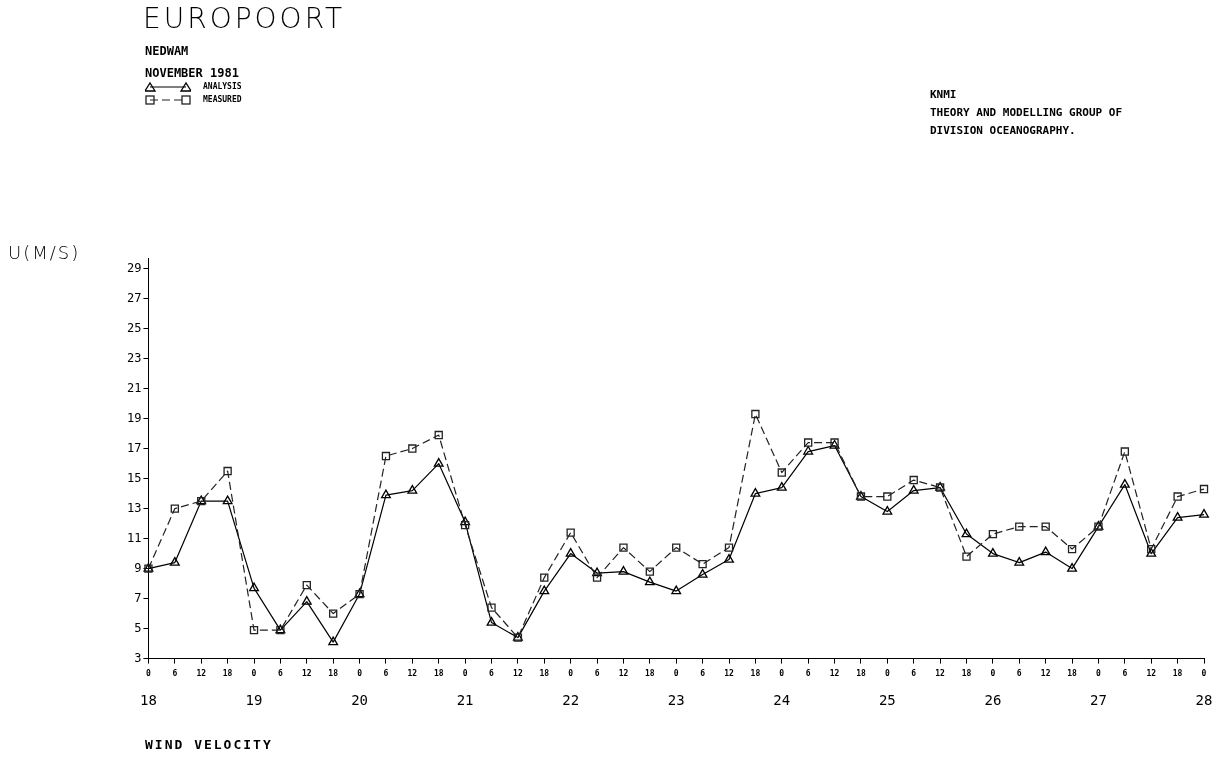 This screenshot has width=1226, height=760. I want to click on x2-tick-label: 23, so click(676, 700).